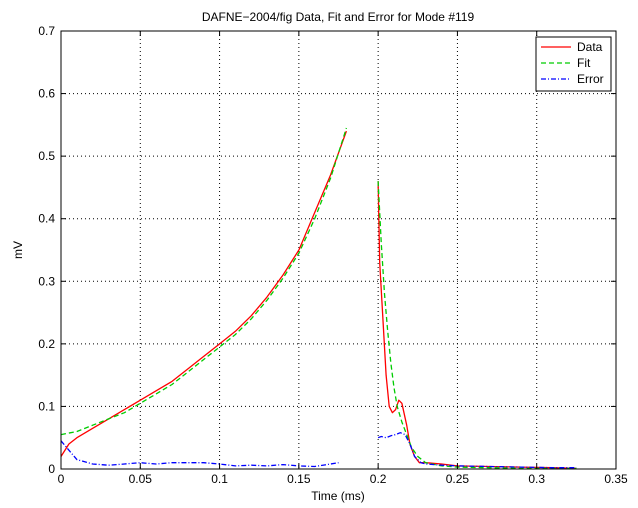 The image size is (638, 508). What do you see at coordinates (299, 479) in the screenshot?
I see `x-tick-label: 0.15` at bounding box center [299, 479].